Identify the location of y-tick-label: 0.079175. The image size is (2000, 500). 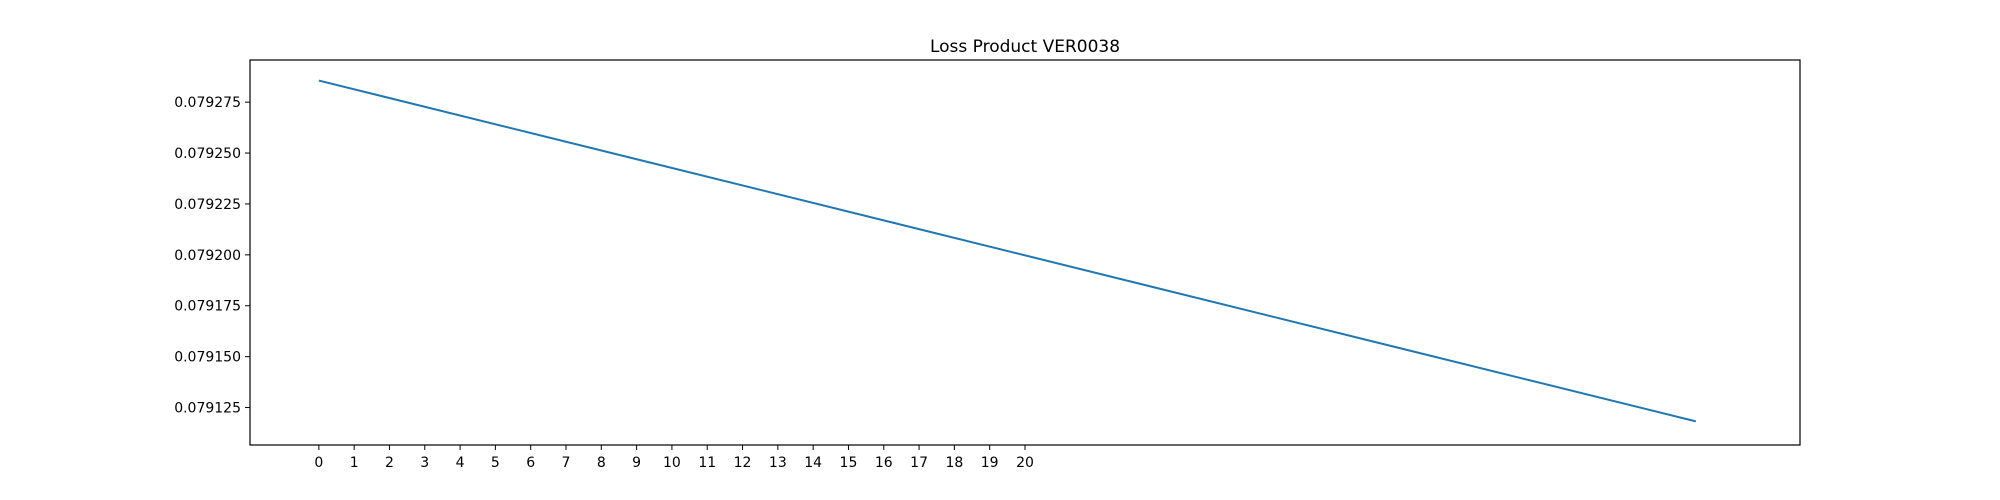
(207, 307).